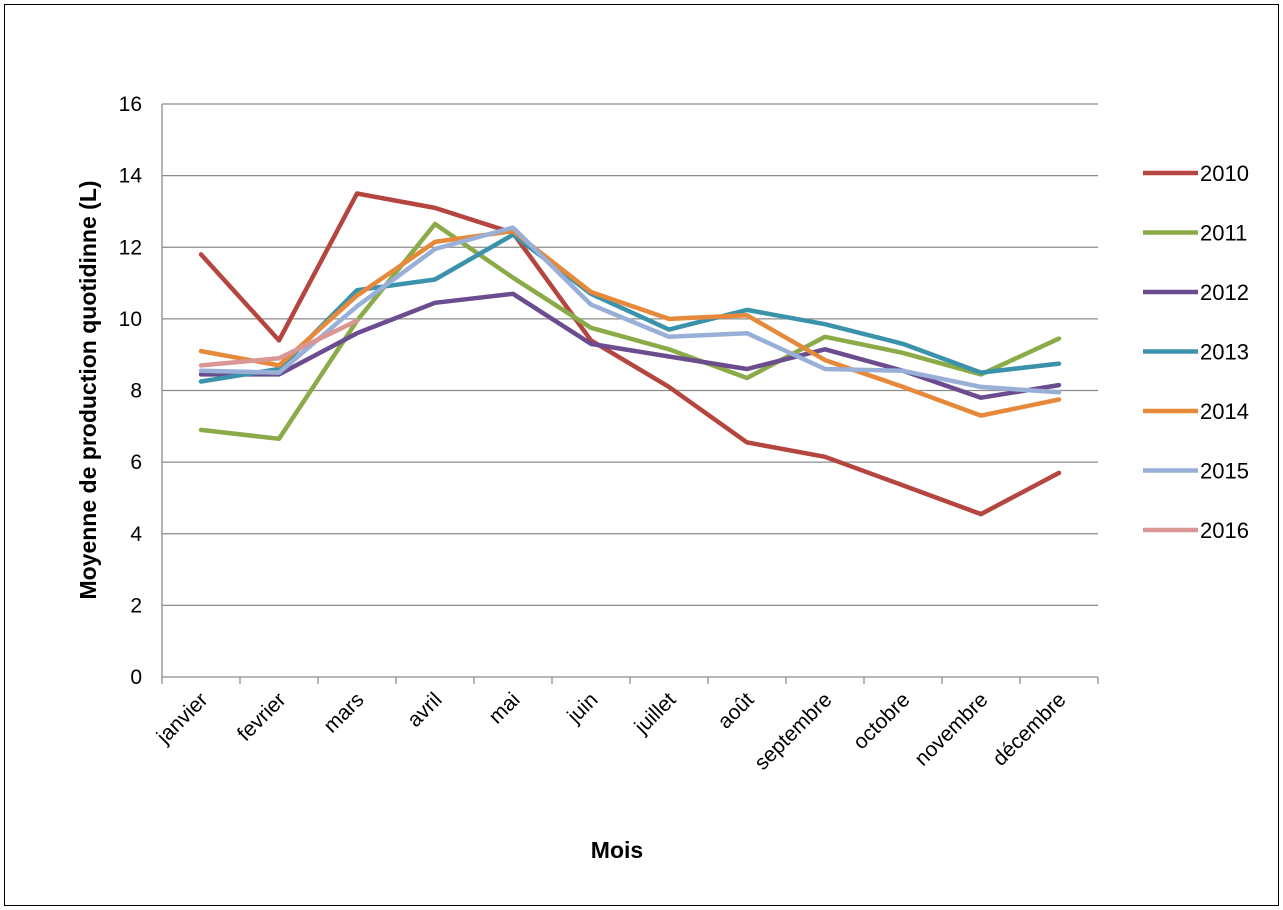 The height and width of the screenshot is (910, 1283). Describe the element at coordinates (1224, 292) in the screenshot. I see `legend-label-2012: 2012` at that location.